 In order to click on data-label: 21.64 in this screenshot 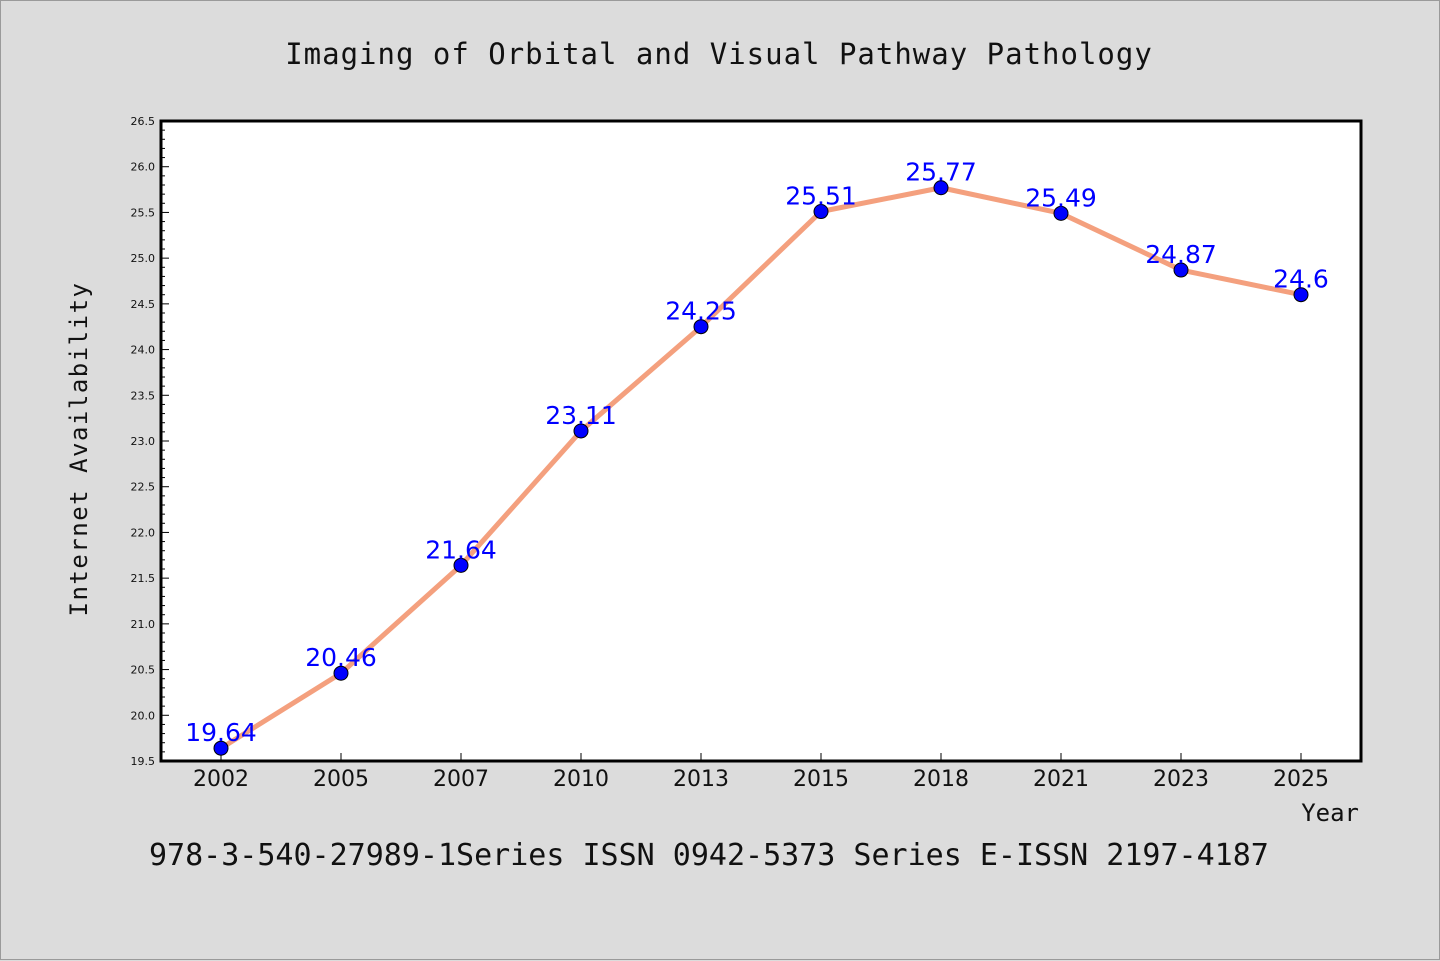, I will do `click(461, 549)`.